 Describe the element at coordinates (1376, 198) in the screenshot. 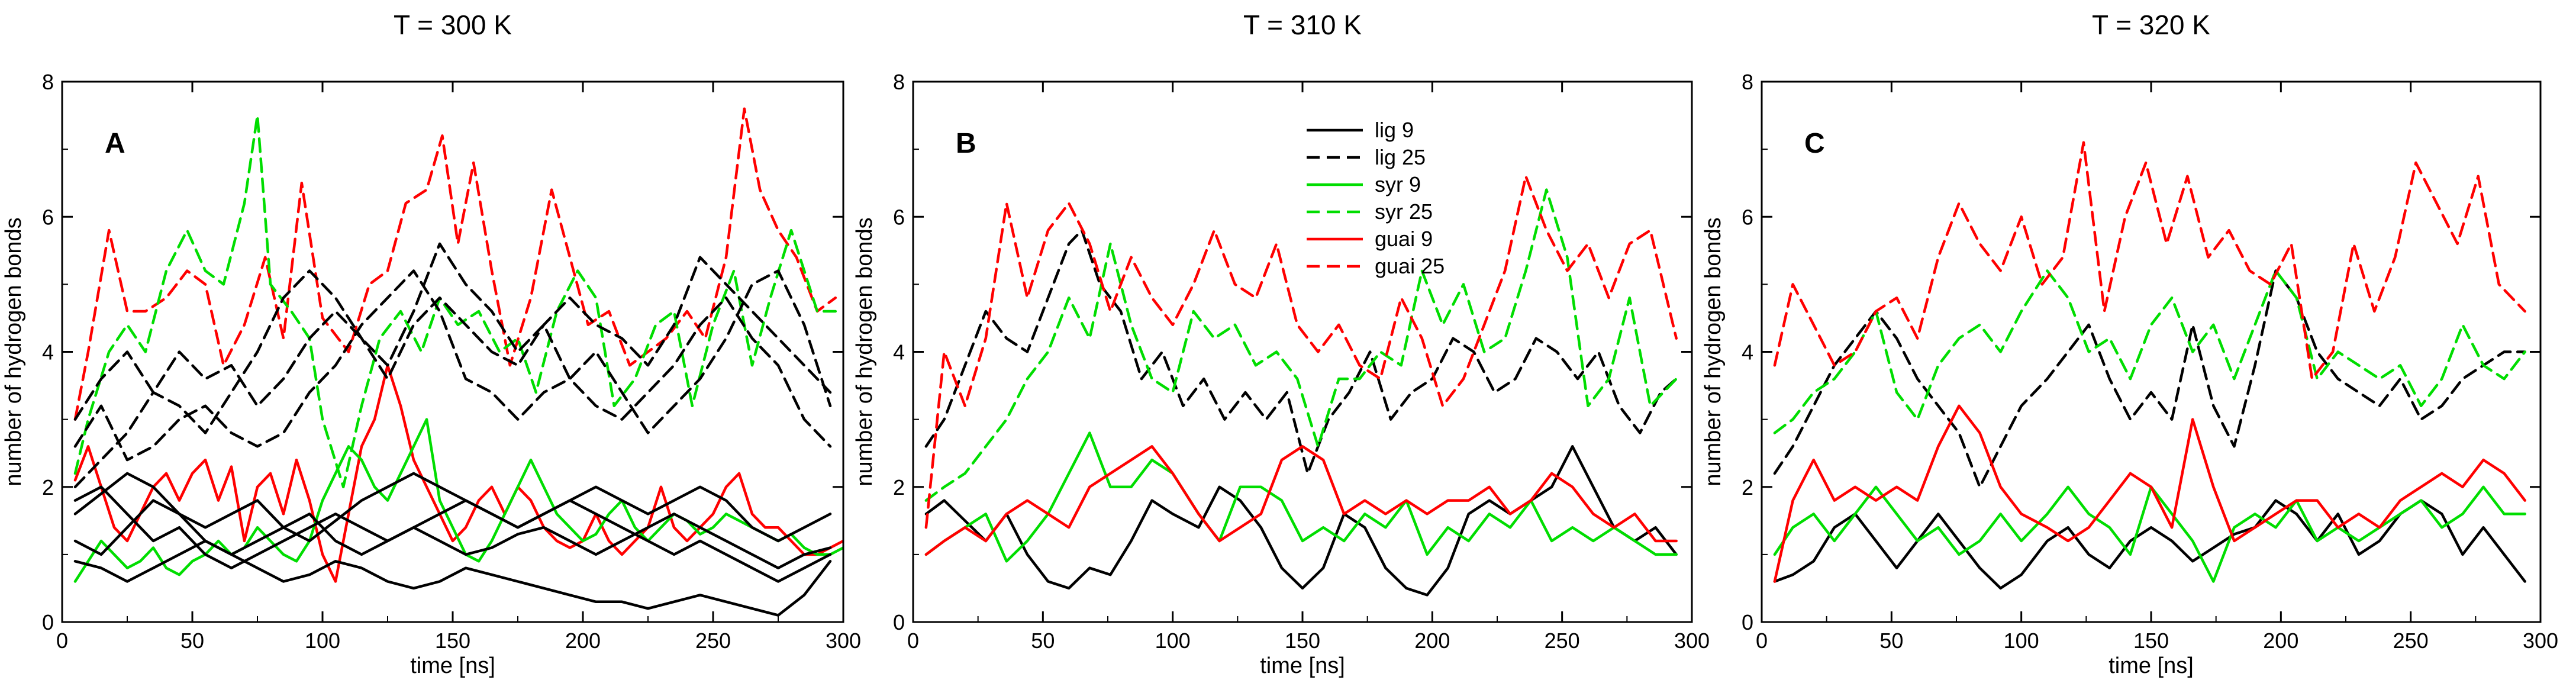

I see `legend: lig 9 lig 25 syr 9 syr 25 guai 9 guai 25` at that location.